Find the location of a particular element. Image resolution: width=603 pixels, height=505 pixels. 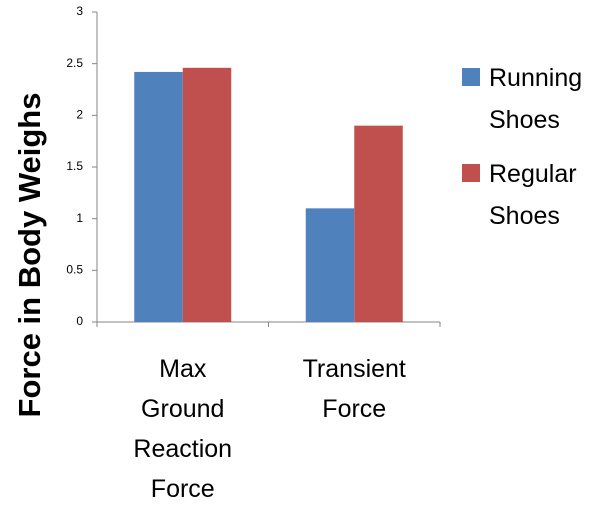

y-tick-label: 2.5 is located at coordinates (74, 63).